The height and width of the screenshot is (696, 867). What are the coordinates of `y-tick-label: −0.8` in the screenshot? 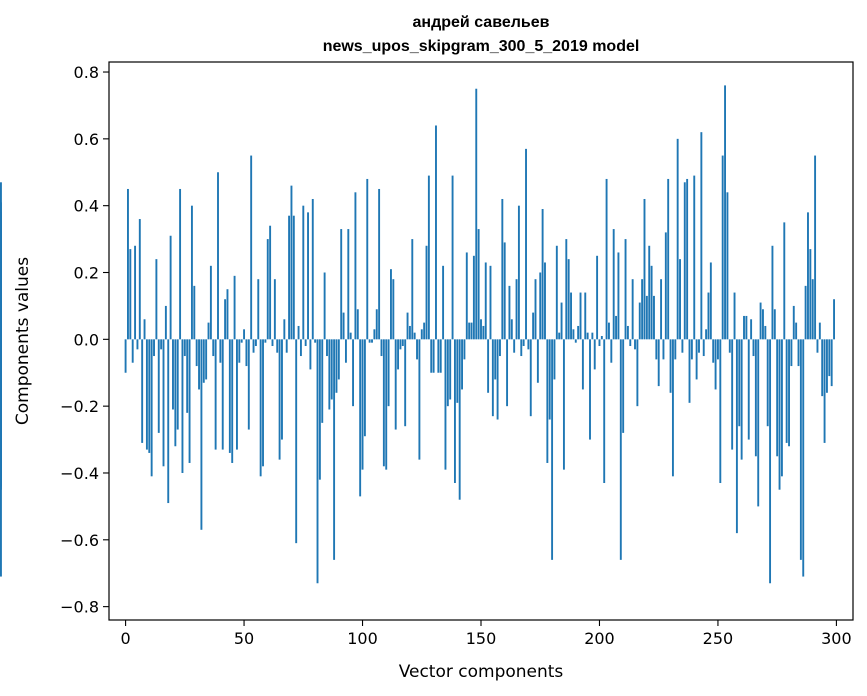 It's located at (79, 607).